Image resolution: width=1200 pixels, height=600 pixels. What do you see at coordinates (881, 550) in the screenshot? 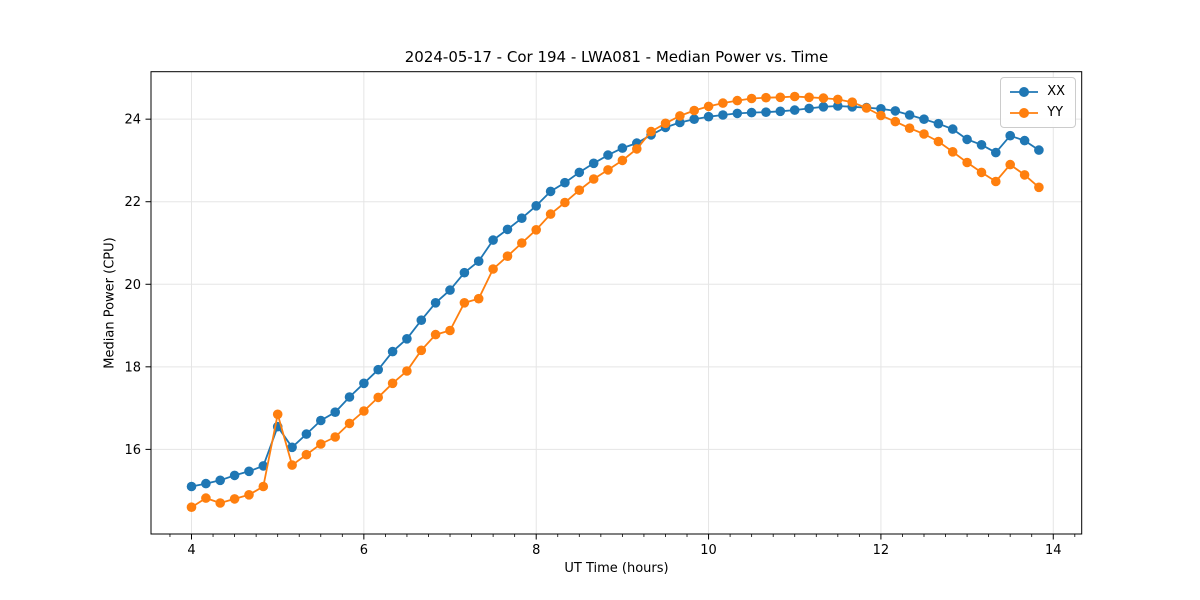
I see `x-tick-label-12: 12` at bounding box center [881, 550].